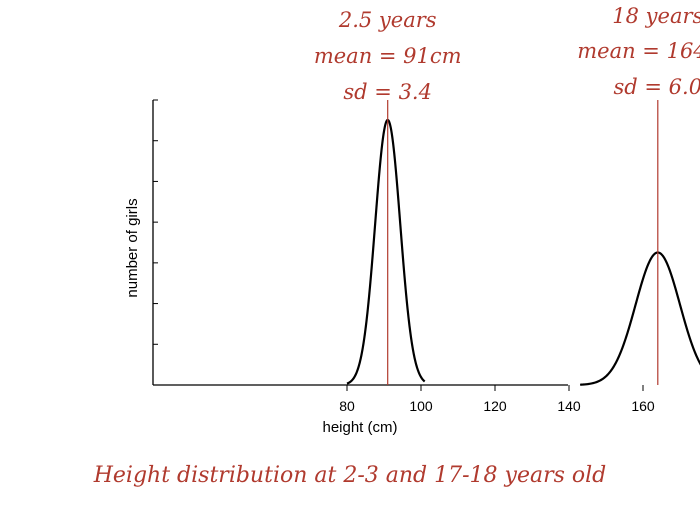 This screenshot has height=510, width=700. I want to click on x-tick-label: 80, so click(347, 406).